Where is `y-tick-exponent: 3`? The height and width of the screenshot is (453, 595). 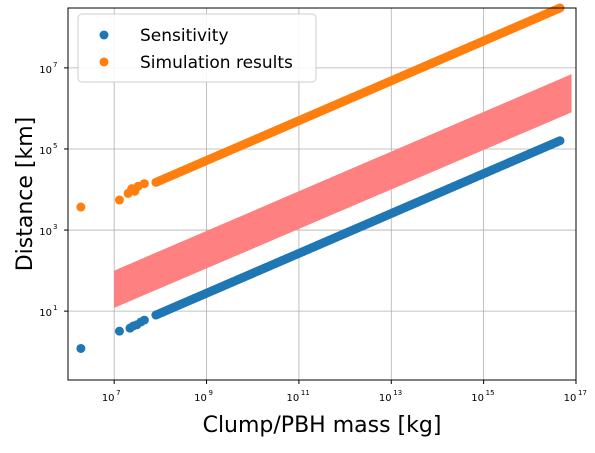 y-tick-exponent: 3 is located at coordinates (55, 227).